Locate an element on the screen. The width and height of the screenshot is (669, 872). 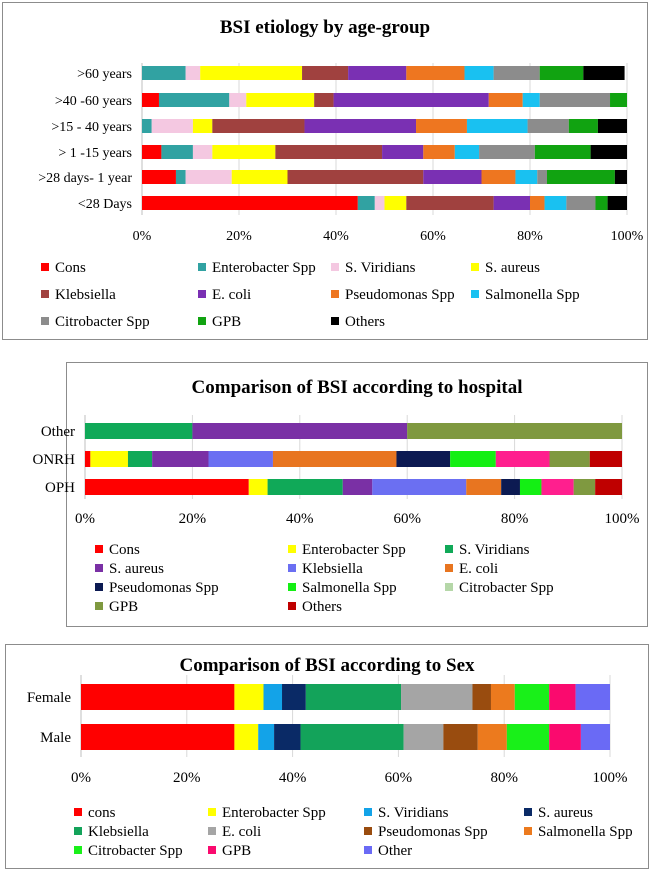
legend-label: GPB is located at coordinates (124, 607).